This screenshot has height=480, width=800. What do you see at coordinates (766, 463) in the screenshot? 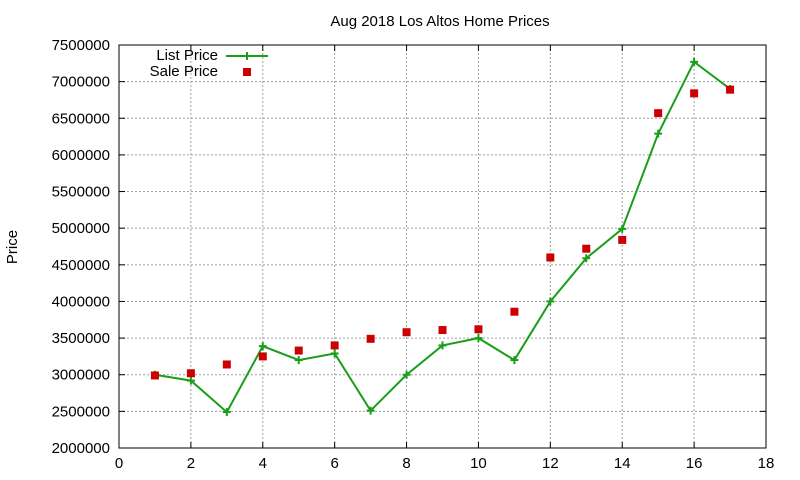
I see `x-tick-label: 18` at bounding box center [766, 463].